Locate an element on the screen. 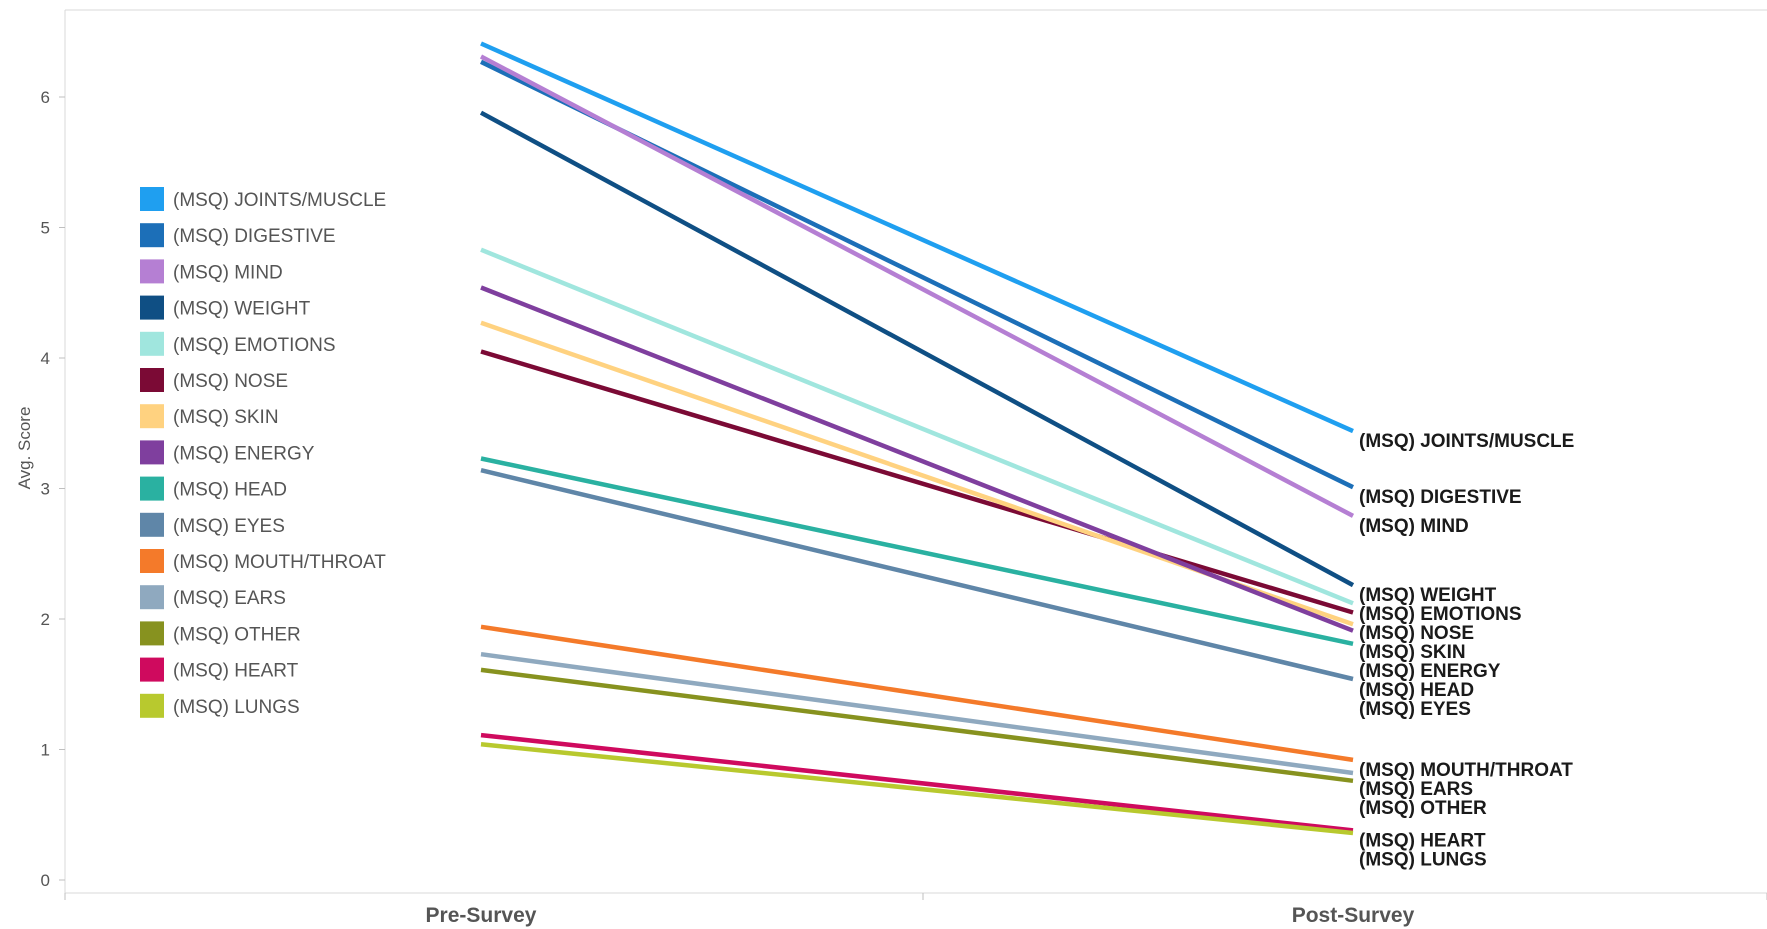  y-tick-label: 4 is located at coordinates (45, 358).